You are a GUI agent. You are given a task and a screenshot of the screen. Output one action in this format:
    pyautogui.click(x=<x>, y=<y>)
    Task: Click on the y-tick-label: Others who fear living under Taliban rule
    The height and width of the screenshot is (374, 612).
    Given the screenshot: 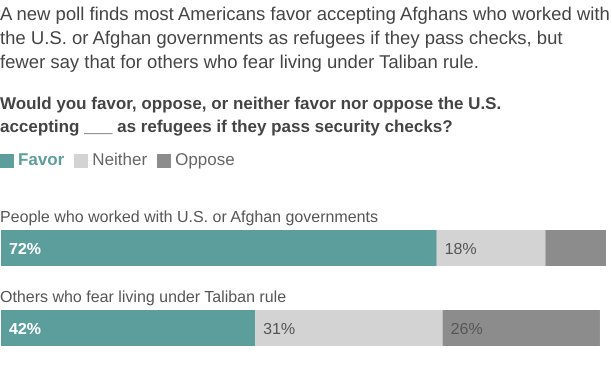 What is the action you would take?
    pyautogui.click(x=143, y=297)
    